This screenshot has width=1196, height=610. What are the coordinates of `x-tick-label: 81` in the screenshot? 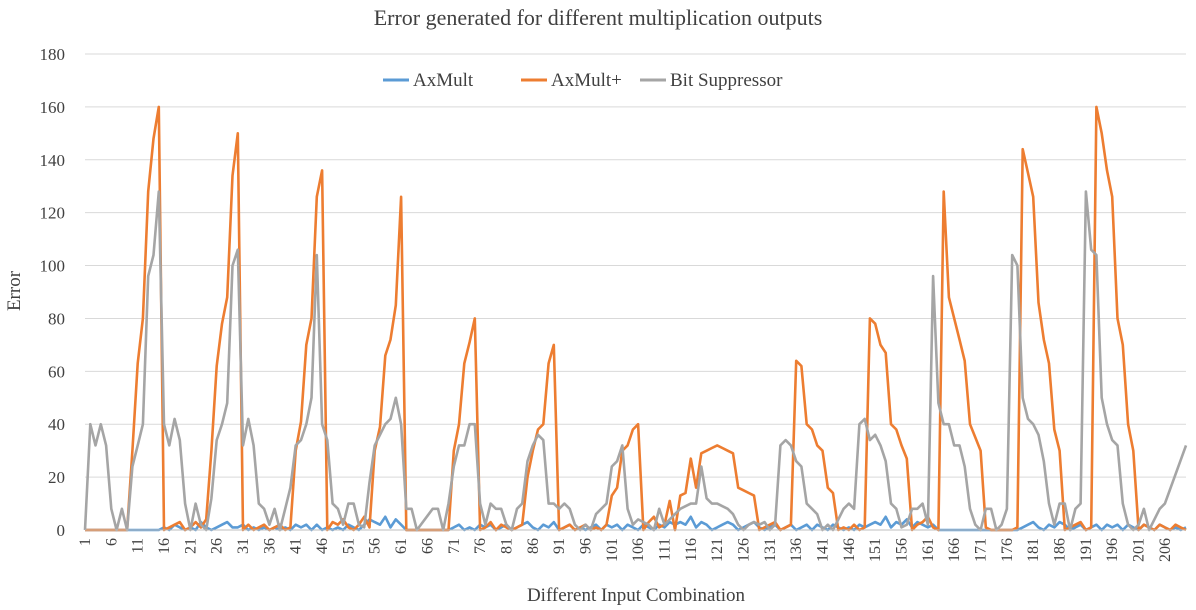 It's located at (506, 546).